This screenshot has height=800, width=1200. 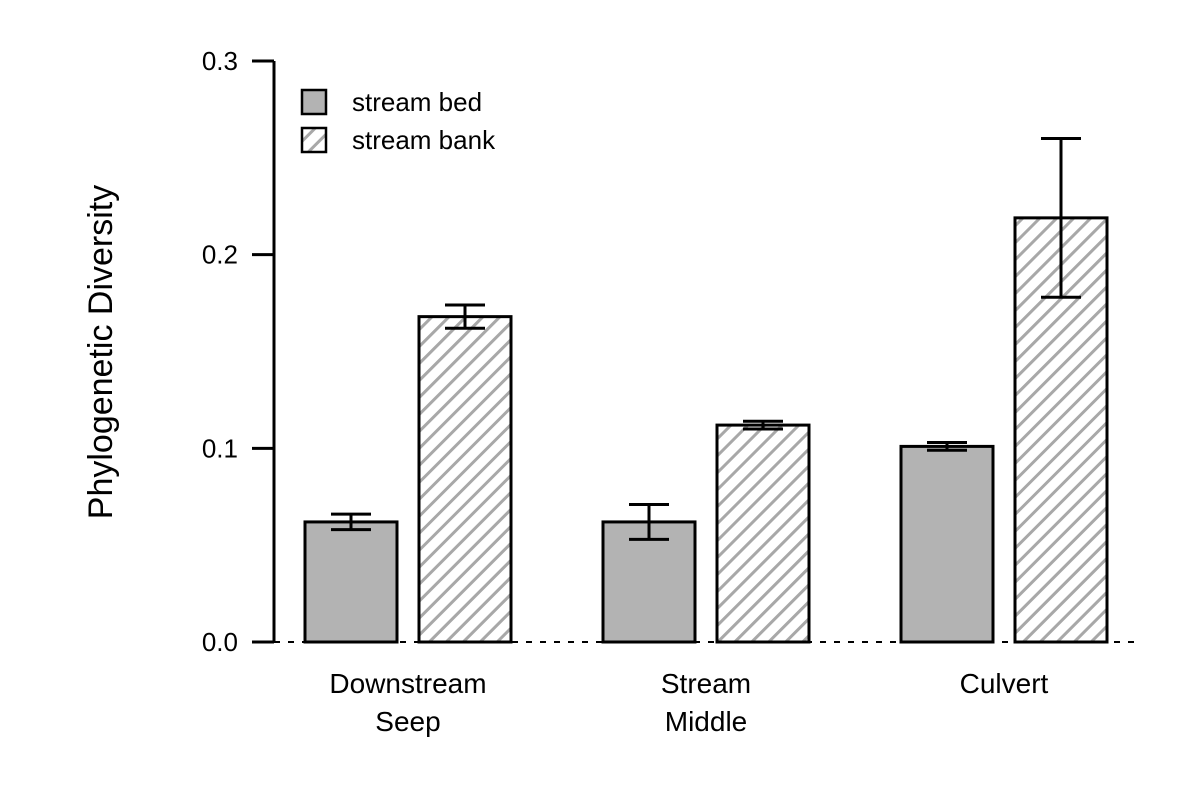 I want to click on legend-swatch-stream-bed, so click(x=314, y=102).